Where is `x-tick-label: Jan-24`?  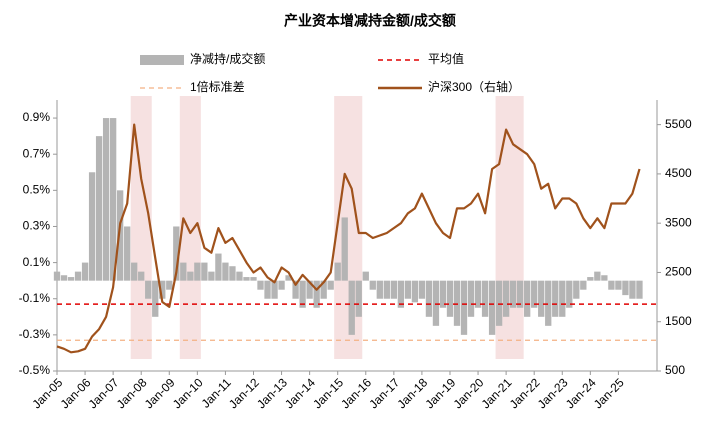 x-tick-label: Jan-24 is located at coordinates (581, 393).